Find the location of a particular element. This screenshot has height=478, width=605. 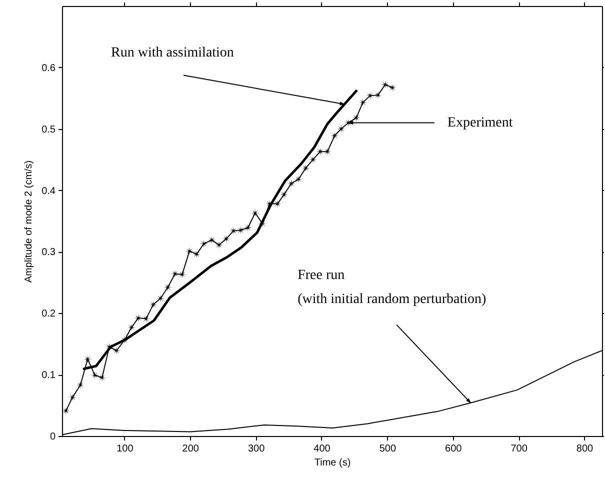

x-tick-label: 200 is located at coordinates (191, 449).